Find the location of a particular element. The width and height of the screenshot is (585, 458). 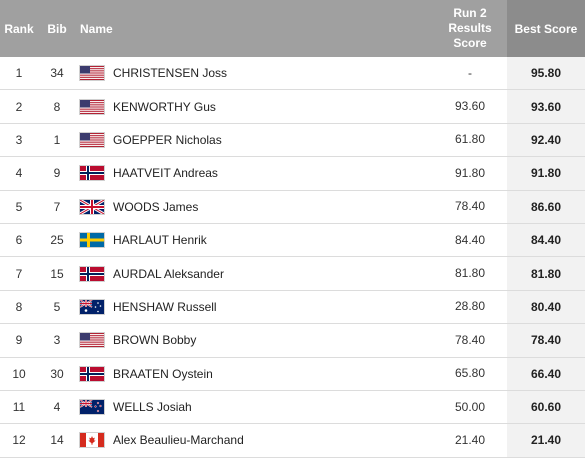

athlete-name: HARLAUT Henrik is located at coordinates (160, 240).